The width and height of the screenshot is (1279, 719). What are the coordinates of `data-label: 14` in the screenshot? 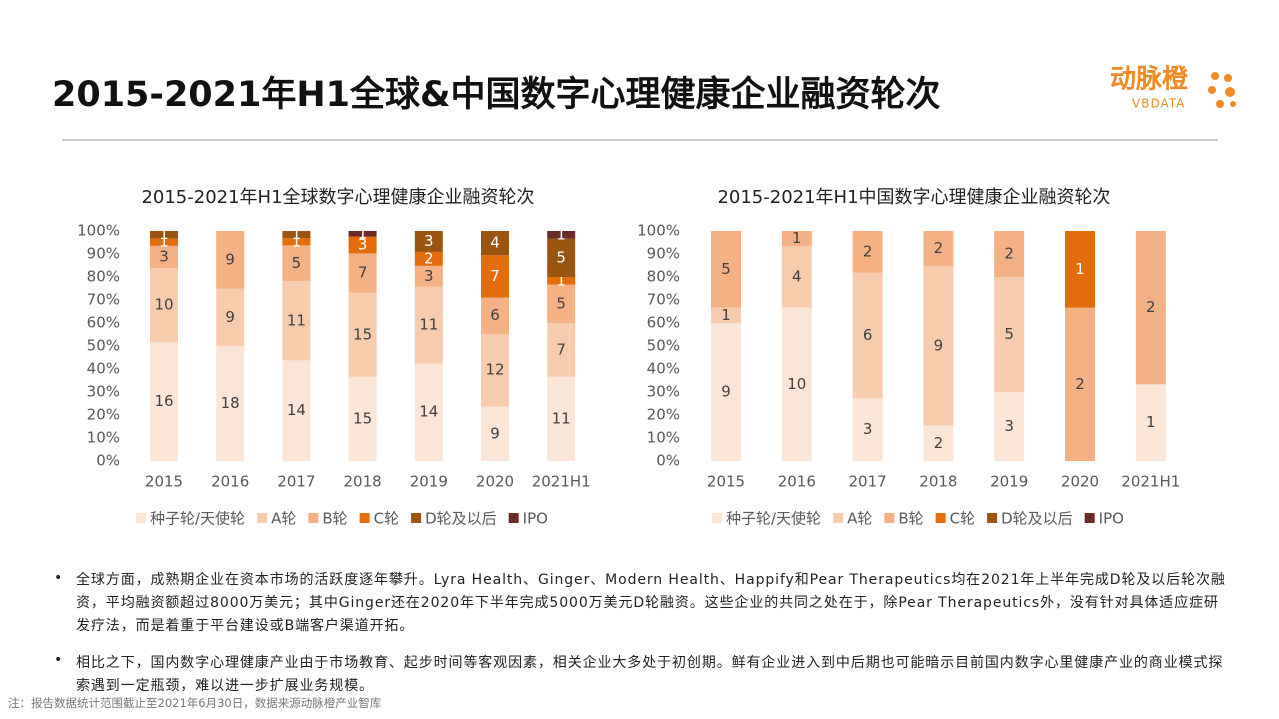 It's located at (296, 410).